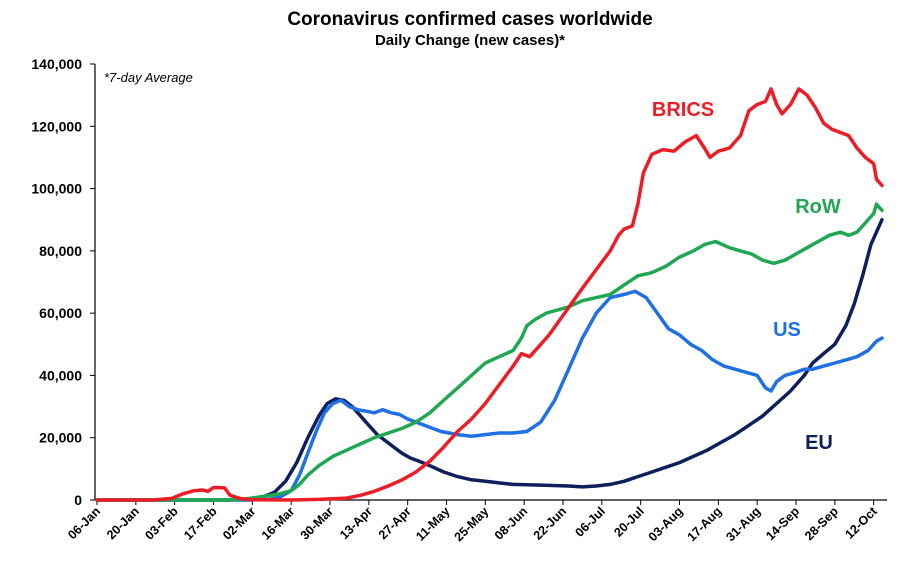 The width and height of the screenshot is (907, 562). Describe the element at coordinates (148, 77) in the screenshot. I see `chart-note: *7-day Average` at that location.